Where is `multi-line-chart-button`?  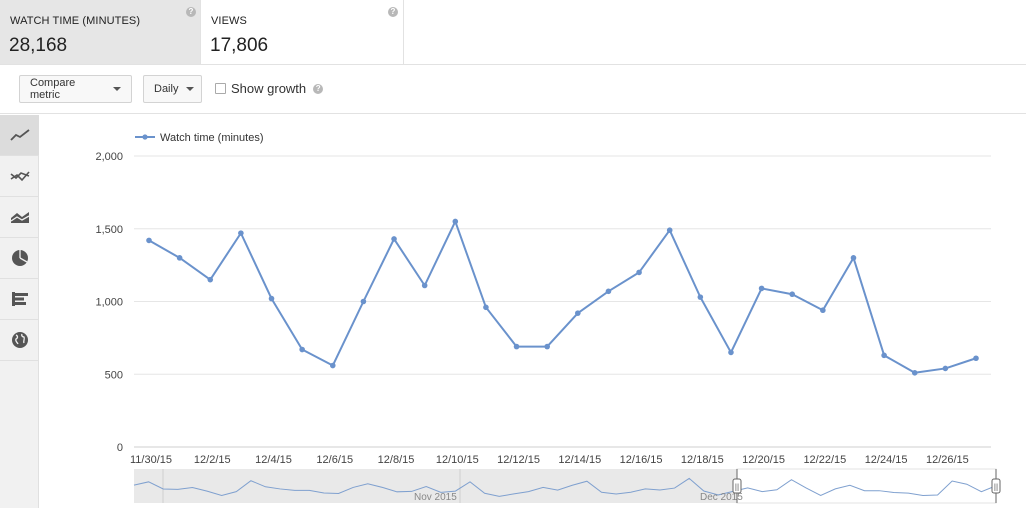
multi-line-chart-button is located at coordinates (19, 176).